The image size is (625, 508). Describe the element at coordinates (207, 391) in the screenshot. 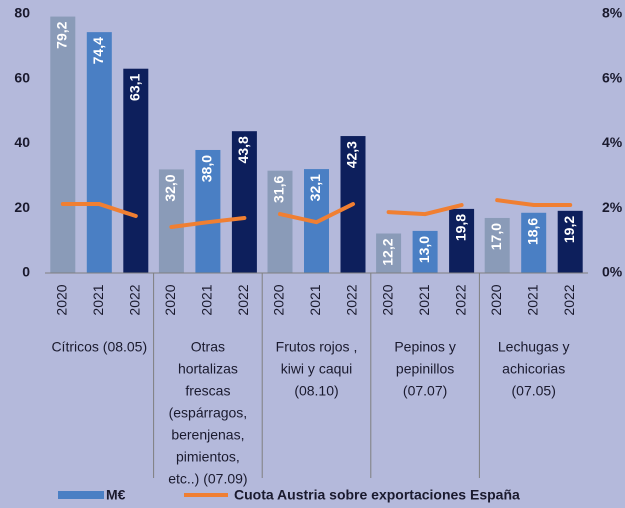

I see `group-label: frescas` at that location.